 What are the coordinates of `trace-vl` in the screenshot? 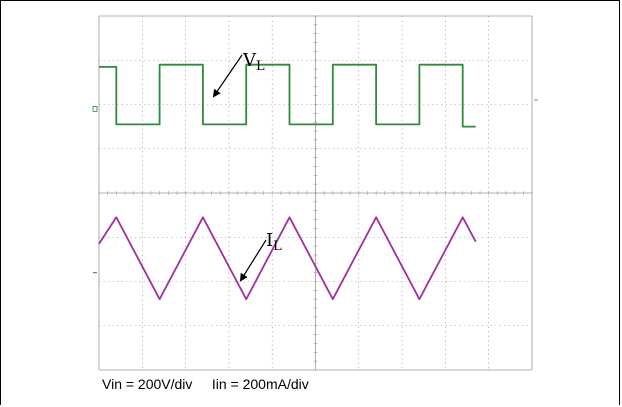 It's located at (287, 95).